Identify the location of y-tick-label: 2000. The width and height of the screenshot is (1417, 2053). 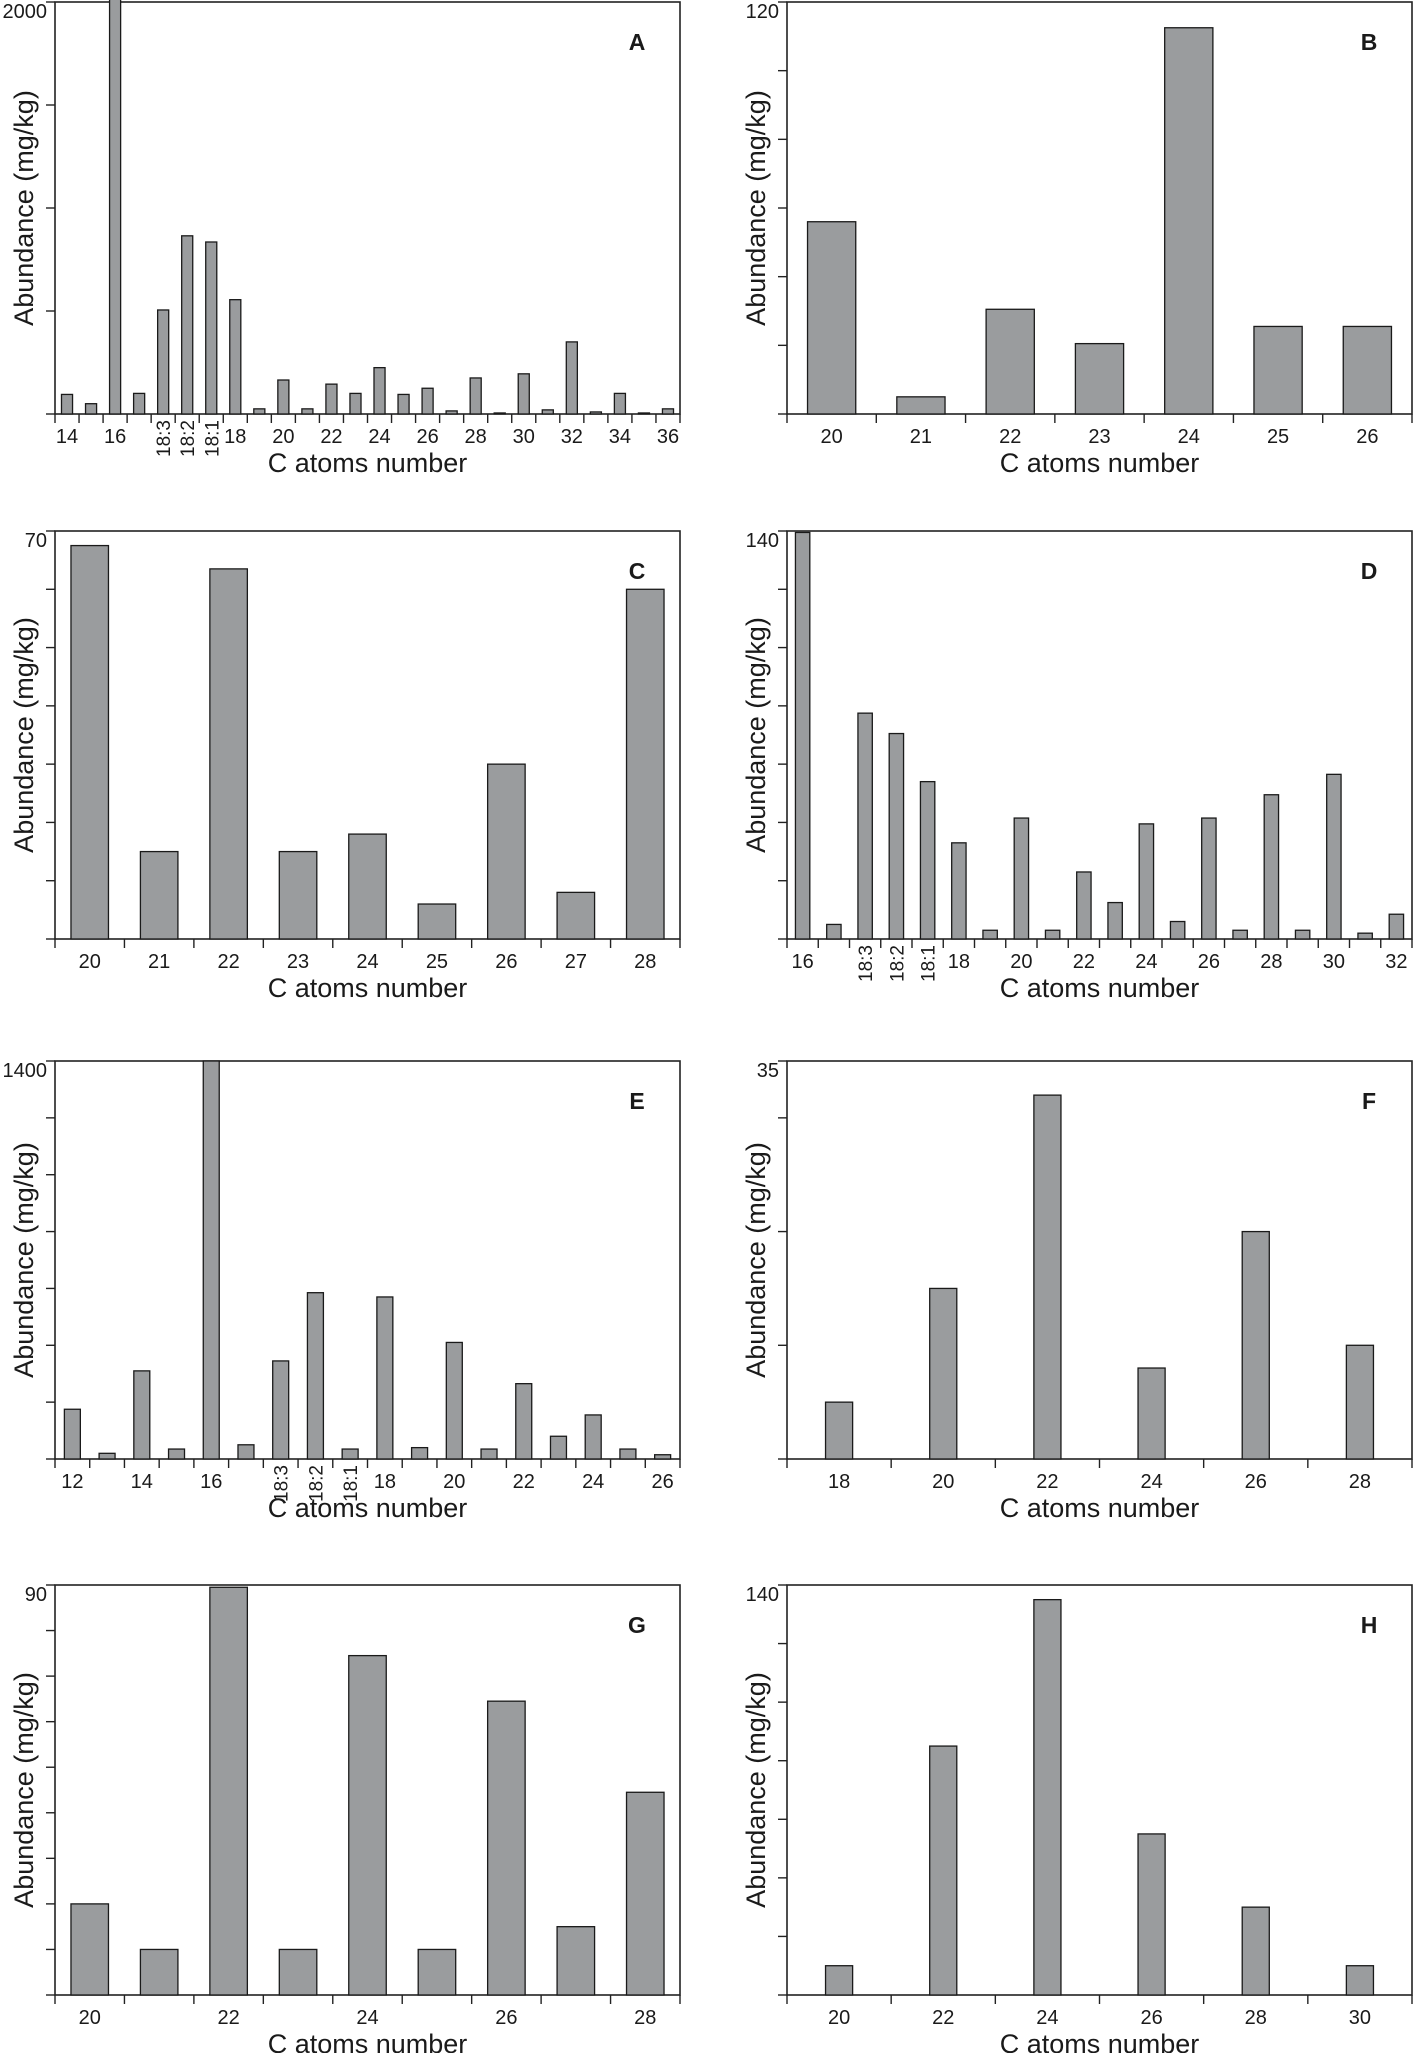
(25, 12).